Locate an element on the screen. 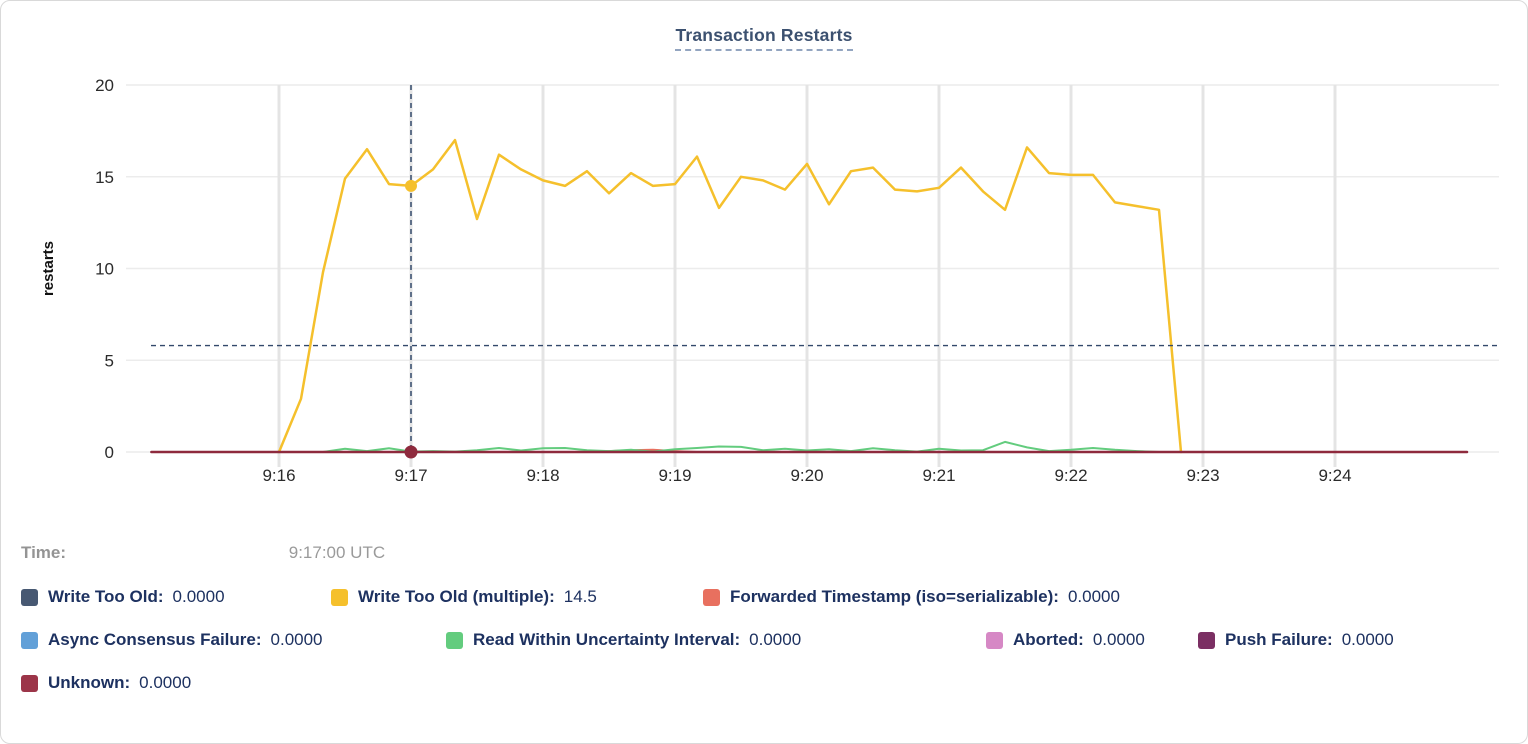  y-axis-tick-label: 0 is located at coordinates (109, 452).